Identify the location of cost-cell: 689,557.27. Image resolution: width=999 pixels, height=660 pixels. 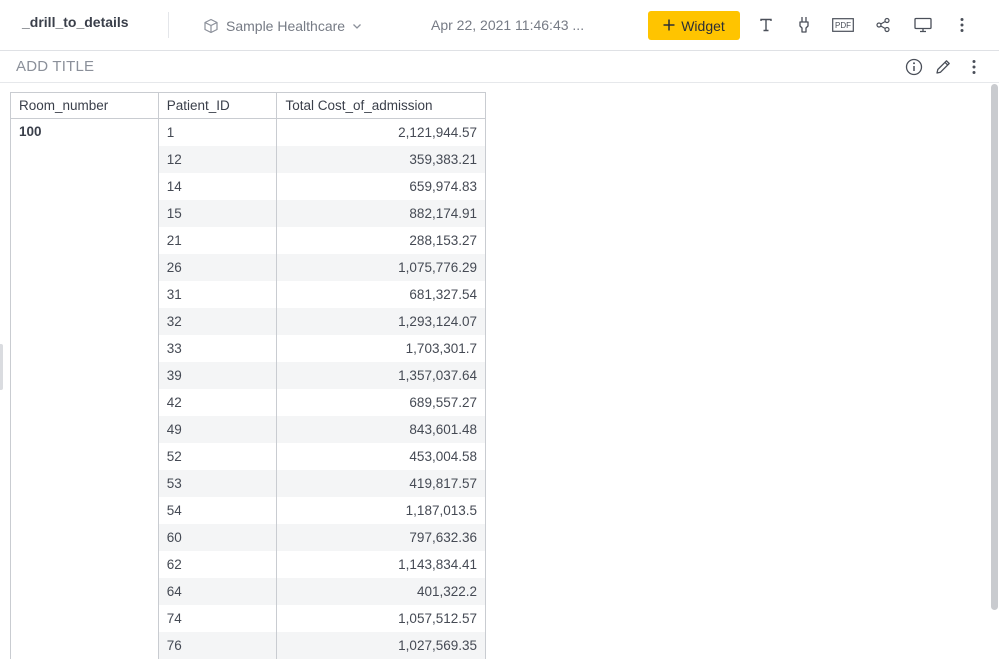
(381, 402).